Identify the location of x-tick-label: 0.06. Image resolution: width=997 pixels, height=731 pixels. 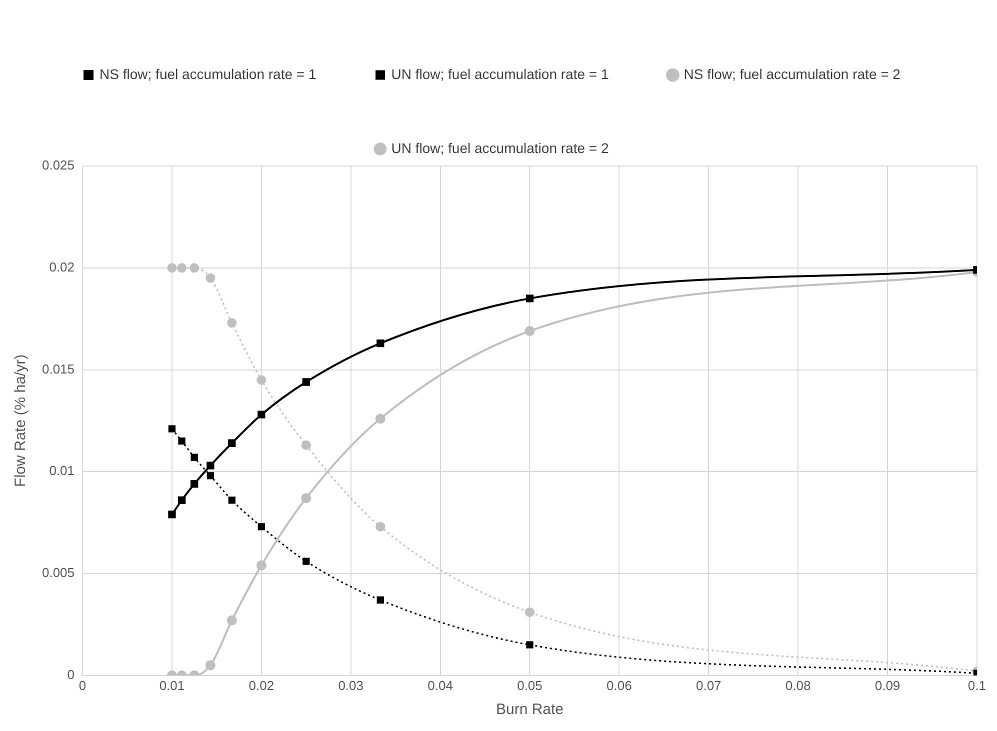
(619, 685).